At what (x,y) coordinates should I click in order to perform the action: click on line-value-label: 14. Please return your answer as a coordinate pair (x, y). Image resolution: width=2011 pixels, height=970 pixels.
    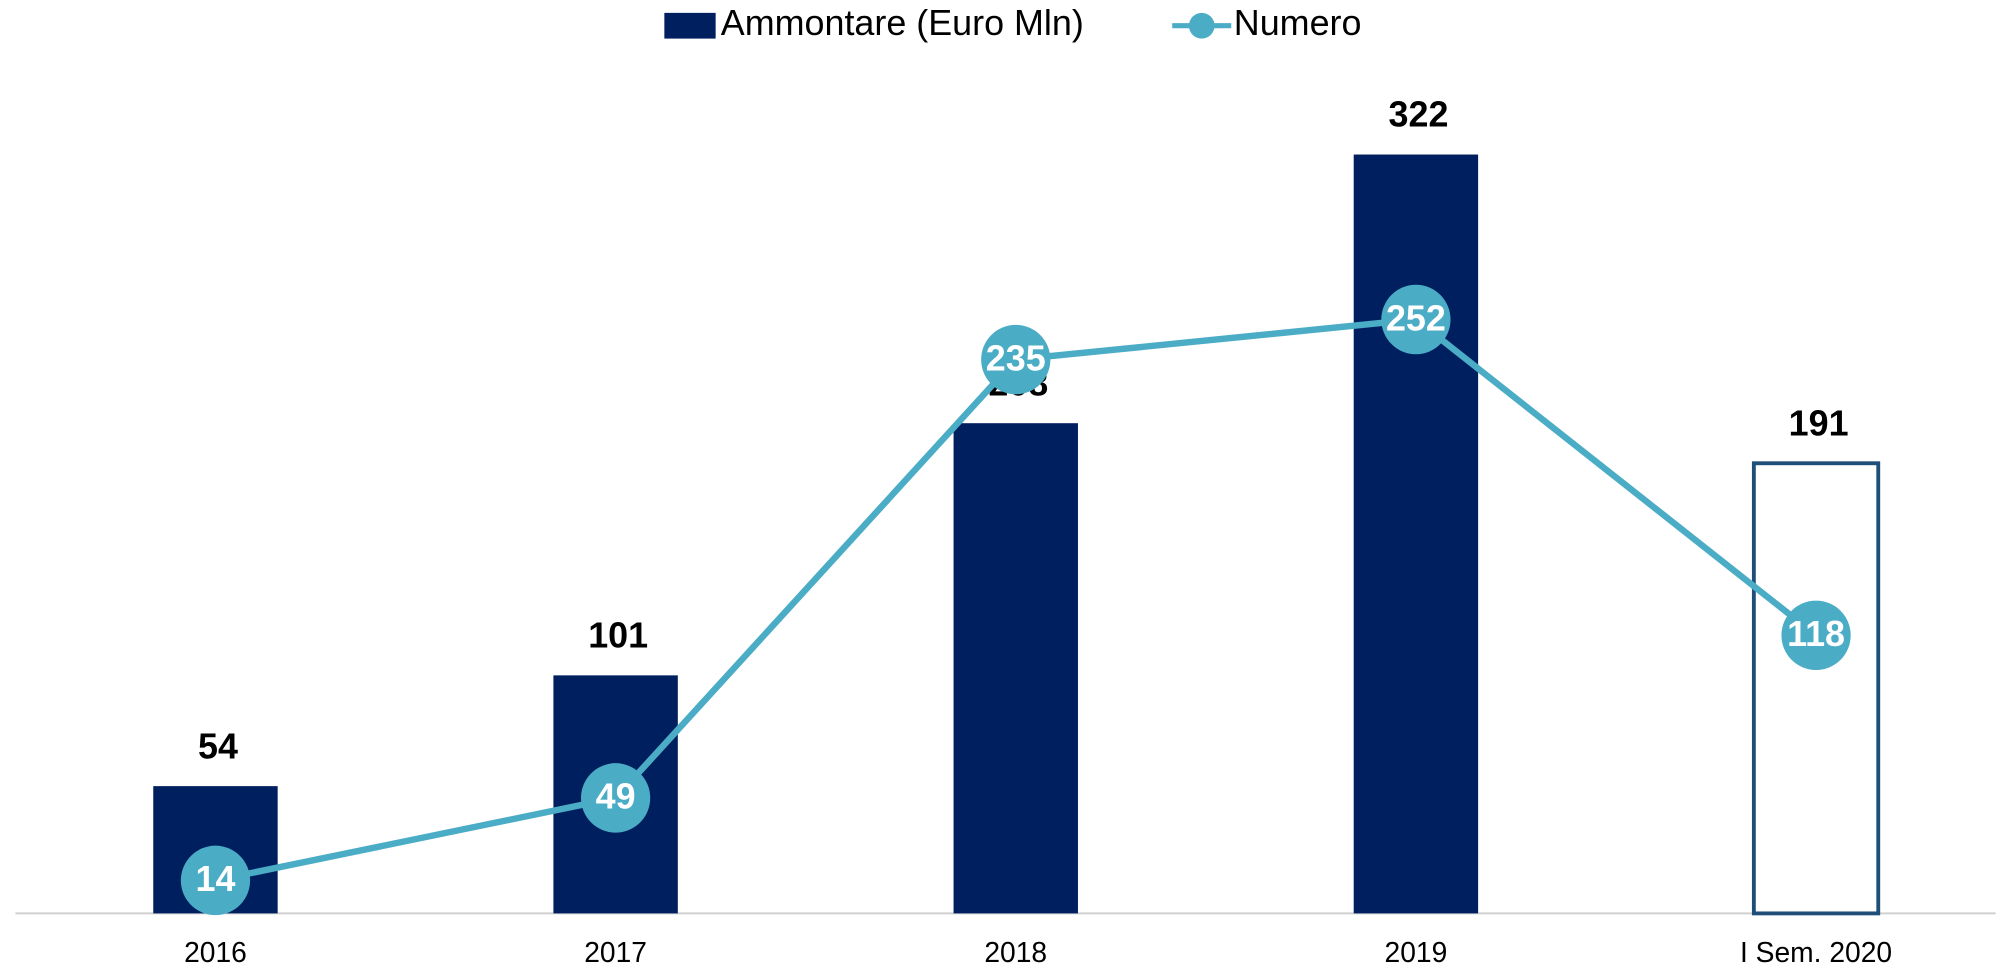
    Looking at the image, I should click on (215, 878).